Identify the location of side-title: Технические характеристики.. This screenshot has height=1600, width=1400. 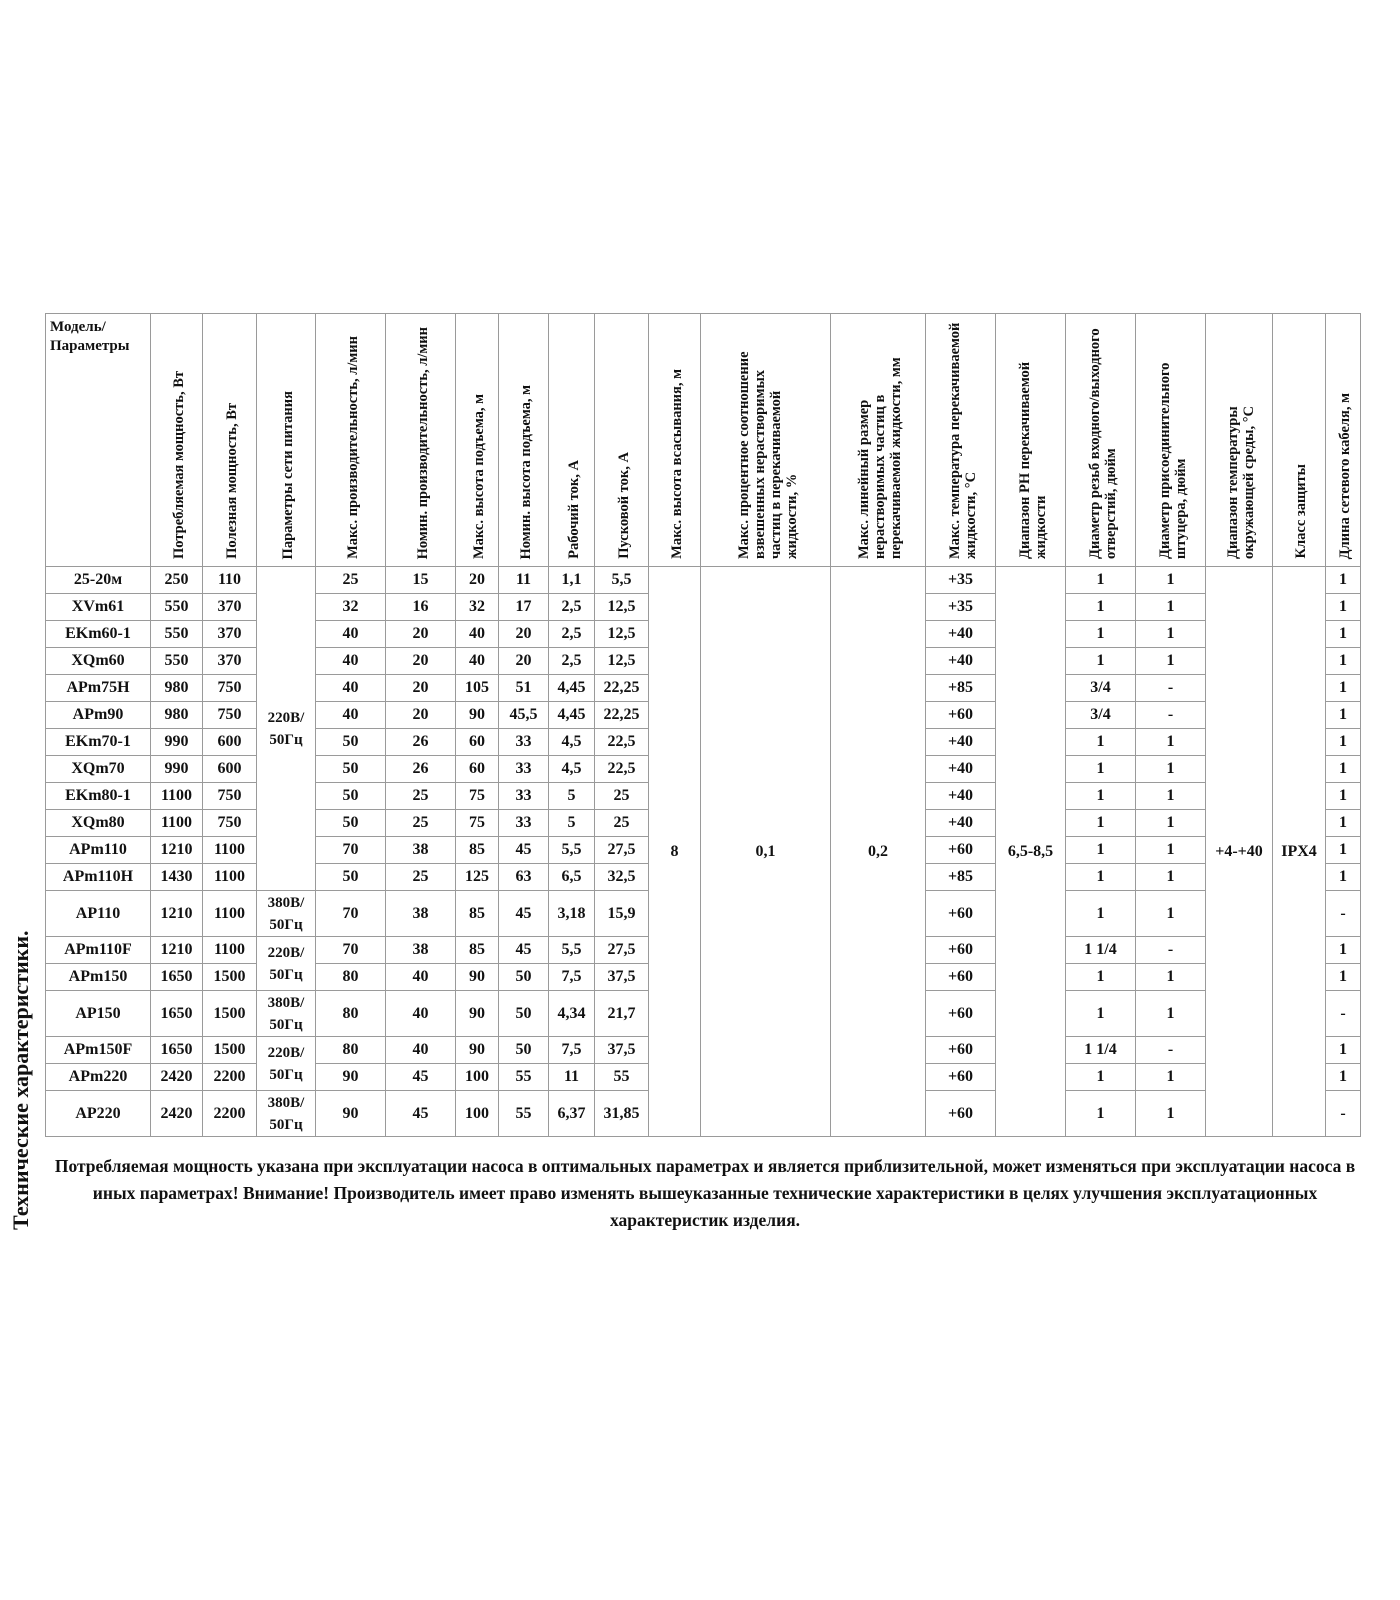
(20, 1080).